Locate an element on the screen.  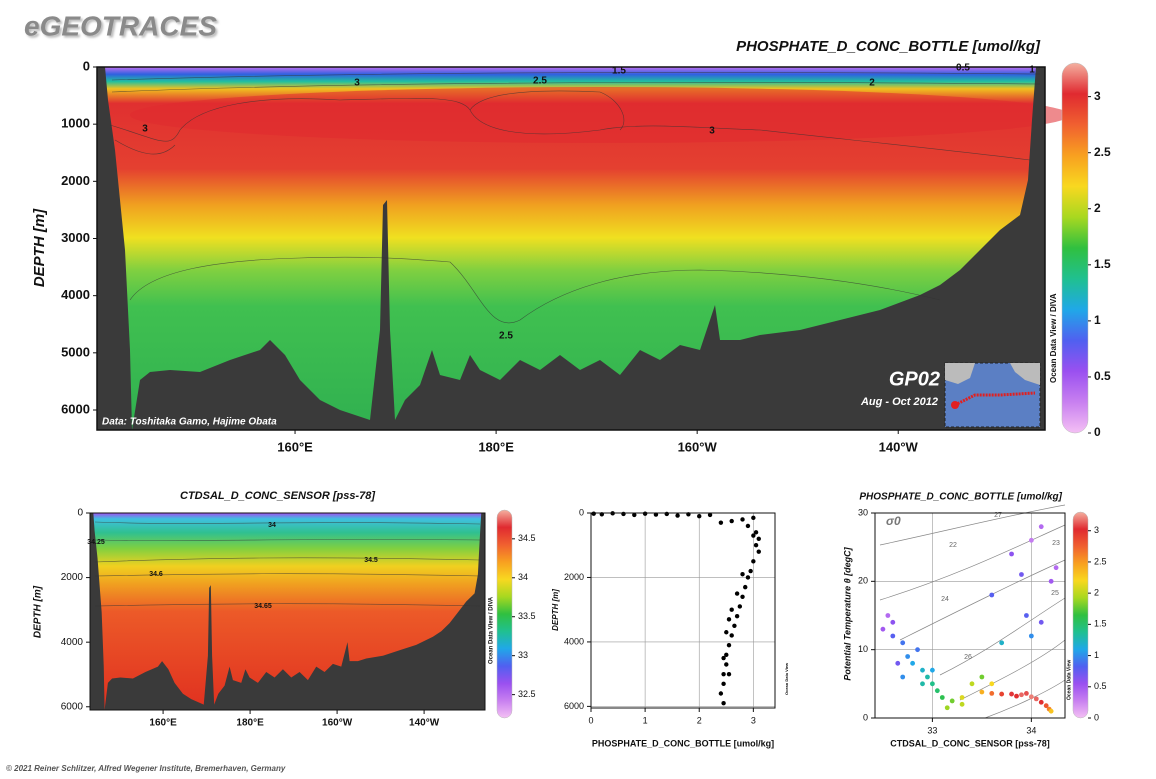
inset-map is located at coordinates (992, 395).